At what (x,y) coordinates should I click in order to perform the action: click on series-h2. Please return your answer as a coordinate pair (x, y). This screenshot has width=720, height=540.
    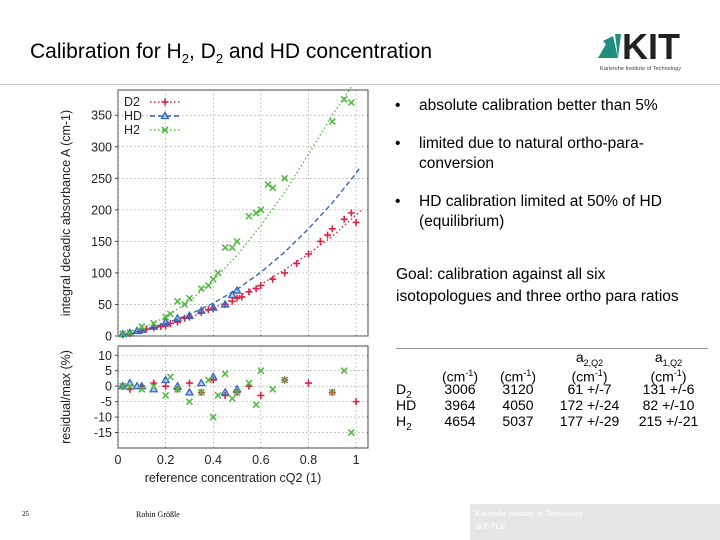
    Looking at the image, I should click on (237, 216).